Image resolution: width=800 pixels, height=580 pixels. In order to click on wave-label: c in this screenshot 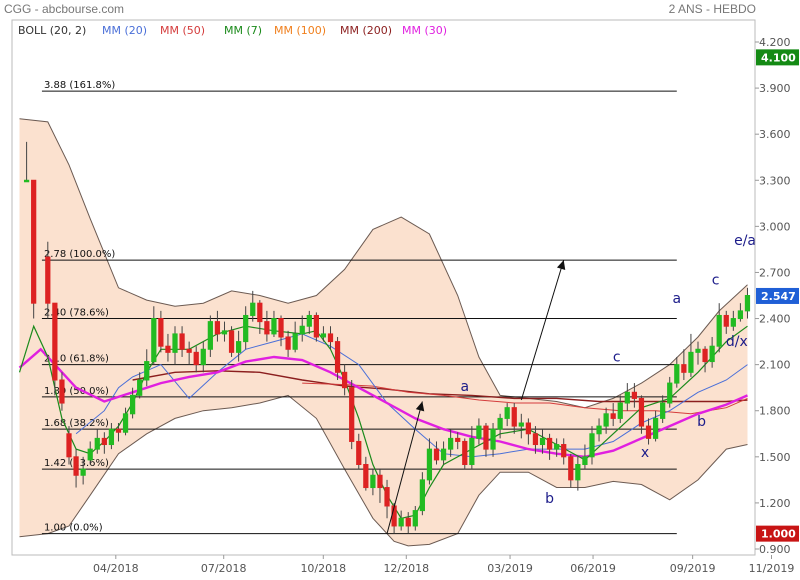, I will do `click(617, 358)`.